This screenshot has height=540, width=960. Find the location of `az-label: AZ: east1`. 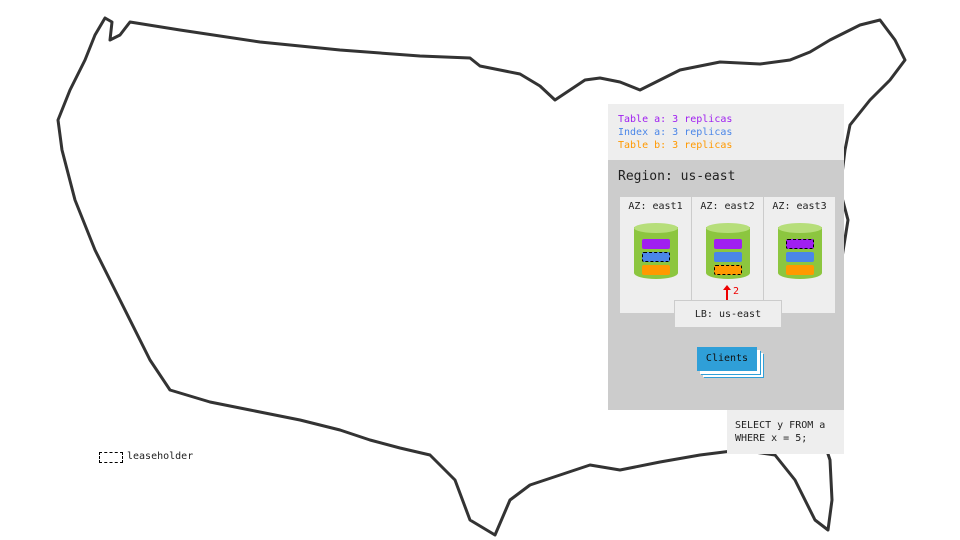

az-label: AZ: east1 is located at coordinates (655, 206).